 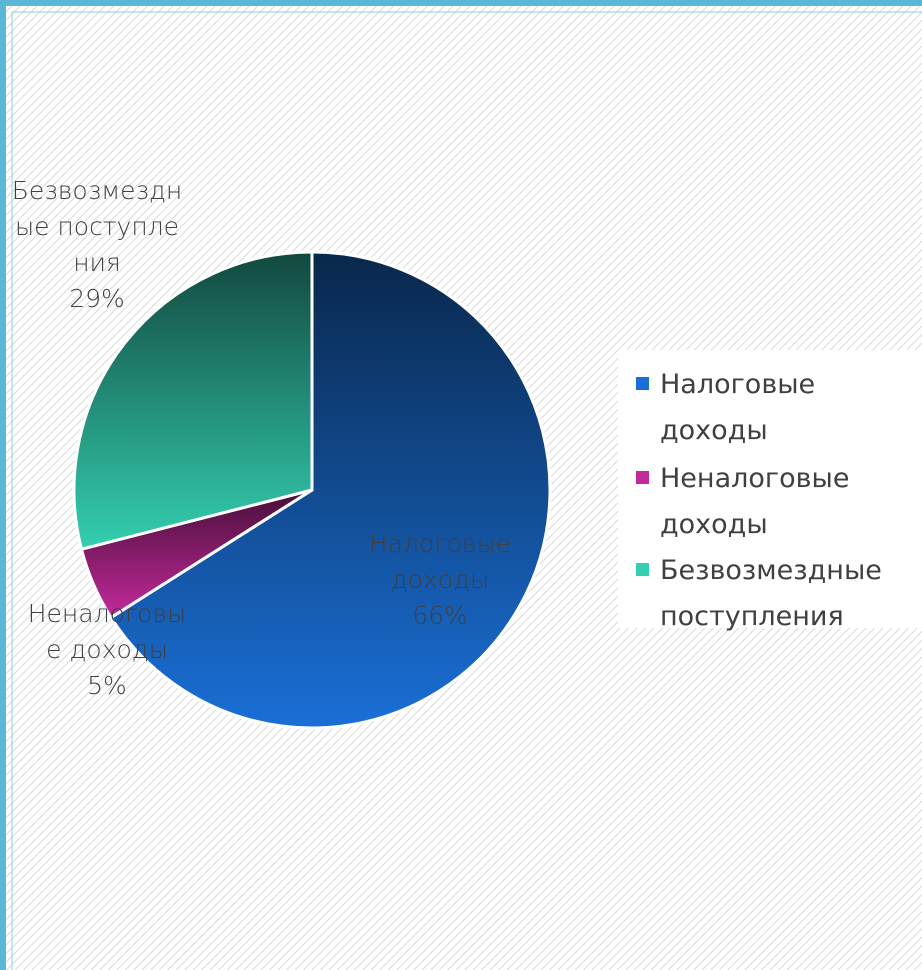 What do you see at coordinates (107, 685) in the screenshot?
I see `data-label-value: 5%` at bounding box center [107, 685].